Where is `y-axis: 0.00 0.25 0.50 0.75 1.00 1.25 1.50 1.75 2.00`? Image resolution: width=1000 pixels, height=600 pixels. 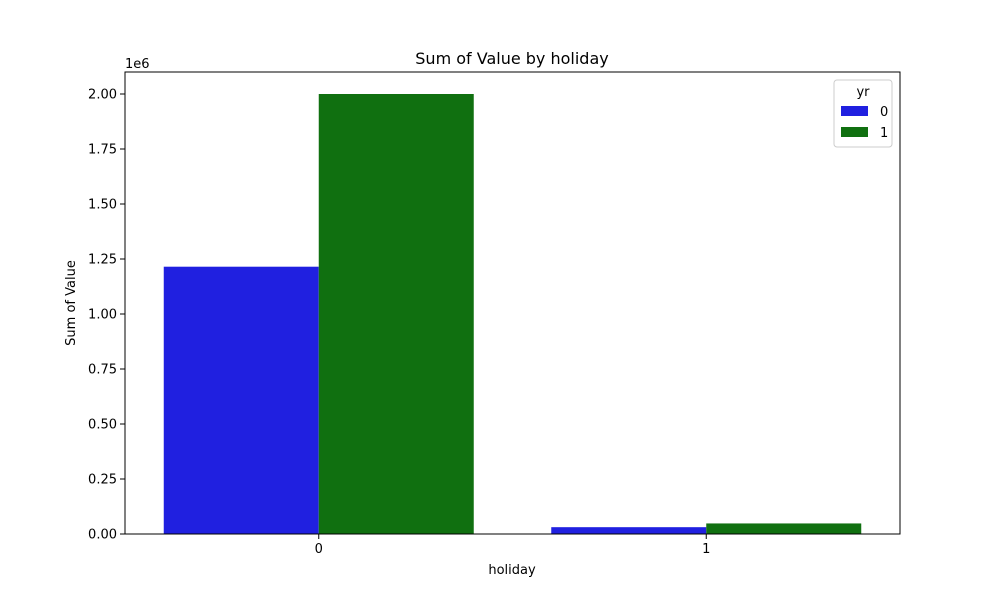 y-axis: 0.00 0.25 0.50 0.75 1.00 1.25 1.50 1.75 2.00 is located at coordinates (106, 315).